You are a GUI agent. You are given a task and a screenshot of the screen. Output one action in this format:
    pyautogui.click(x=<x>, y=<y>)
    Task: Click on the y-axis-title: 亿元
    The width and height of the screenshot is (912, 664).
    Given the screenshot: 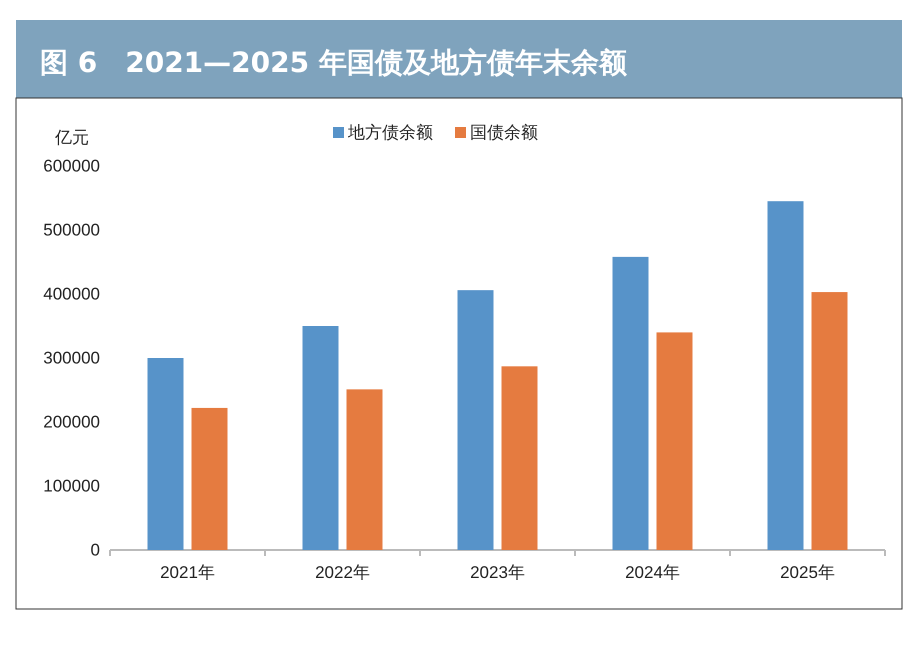 What is the action you would take?
    pyautogui.click(x=71, y=138)
    